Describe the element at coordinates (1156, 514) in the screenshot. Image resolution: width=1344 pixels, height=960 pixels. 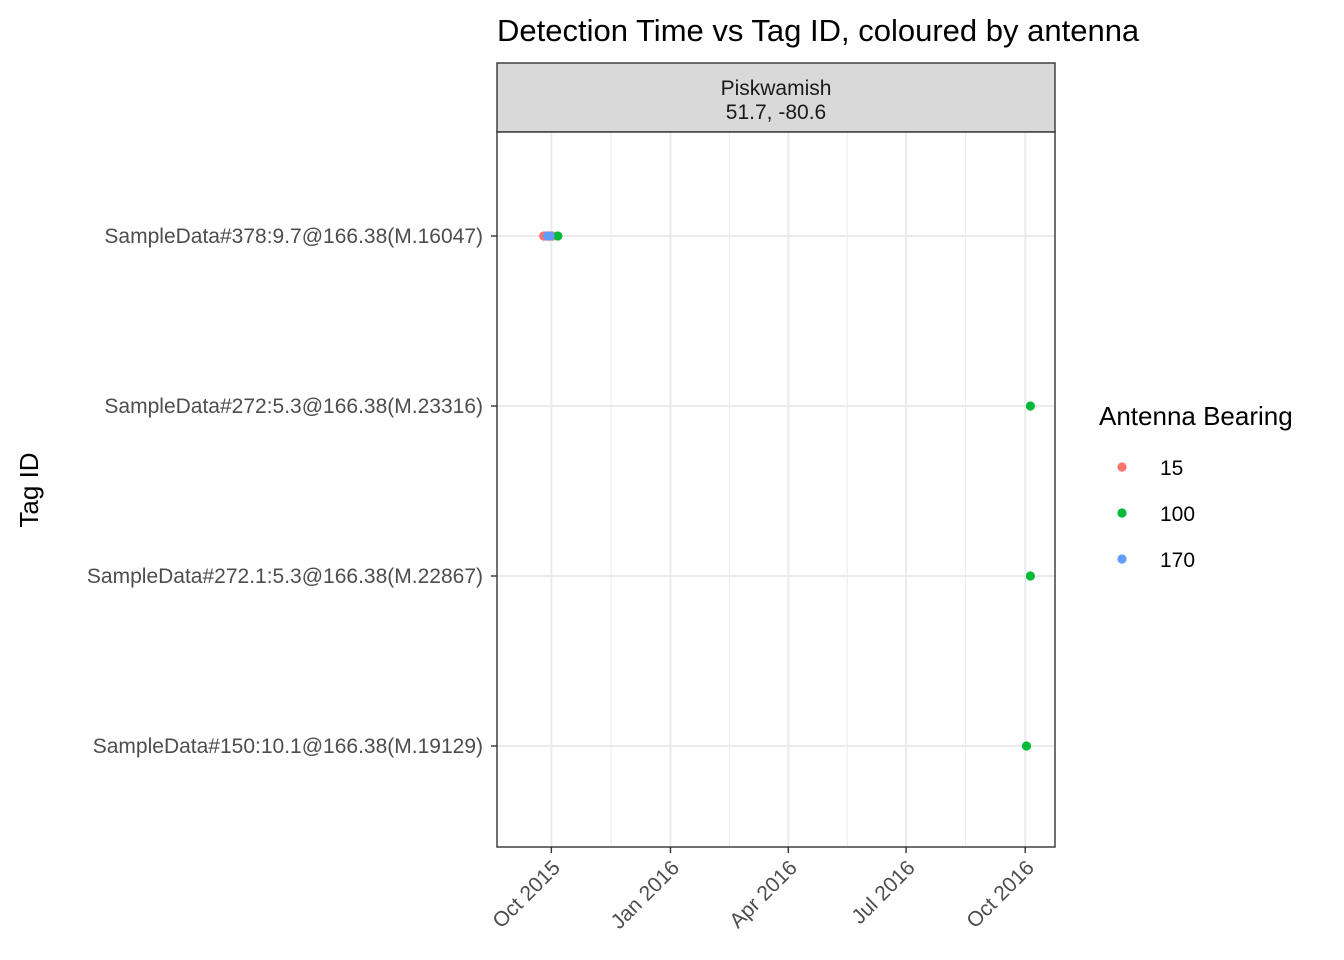
I see `legend-items: 15 100 170` at that location.